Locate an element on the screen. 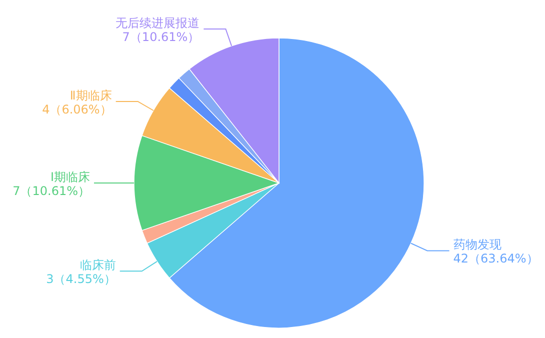 This screenshot has width=545, height=338. slice-label: 临床前 is located at coordinates (98, 265).